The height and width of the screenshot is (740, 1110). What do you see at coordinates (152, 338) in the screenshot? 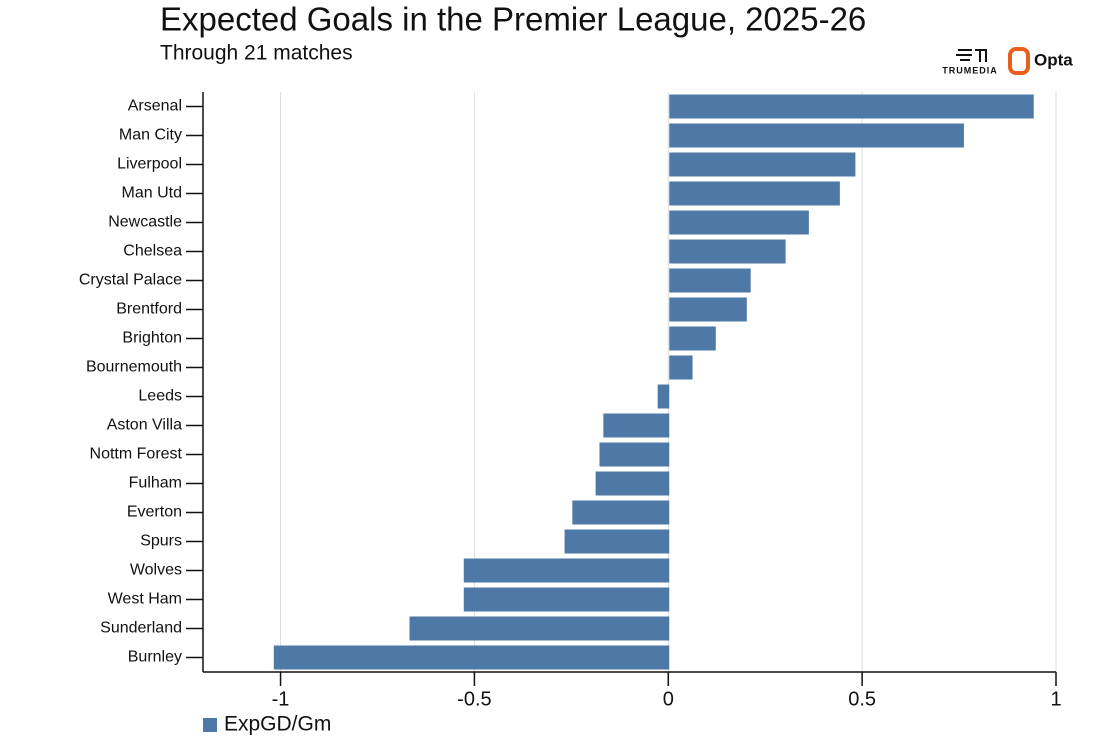
I see `y-tick-label: Brighton` at bounding box center [152, 338].